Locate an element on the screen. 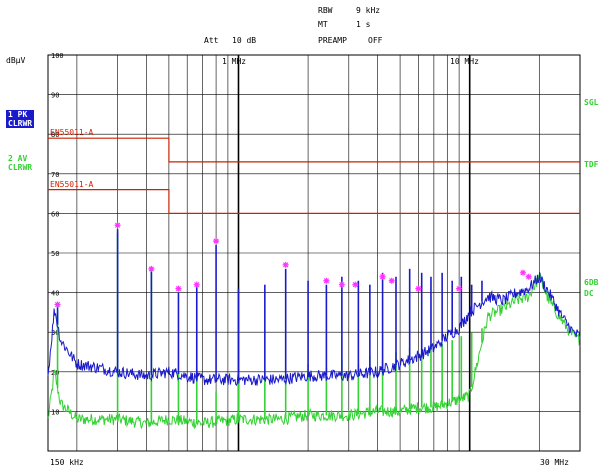  trace2-line2: CLRWR is located at coordinates (20, 167).